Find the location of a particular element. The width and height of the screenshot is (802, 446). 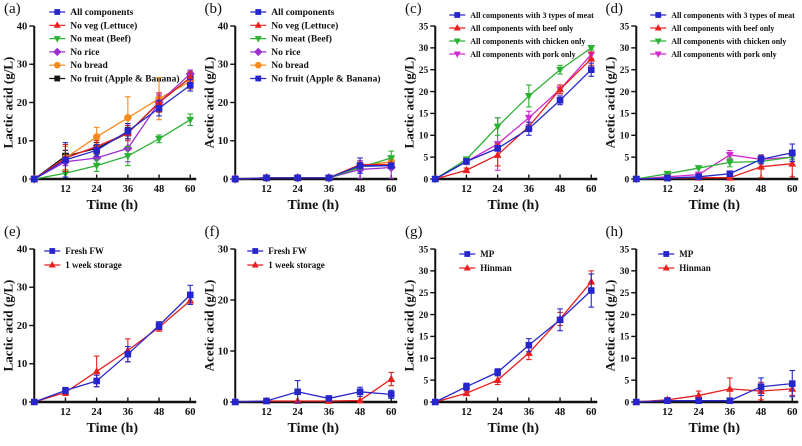

svg-text: Fresh FW is located at coordinates (84, 251).